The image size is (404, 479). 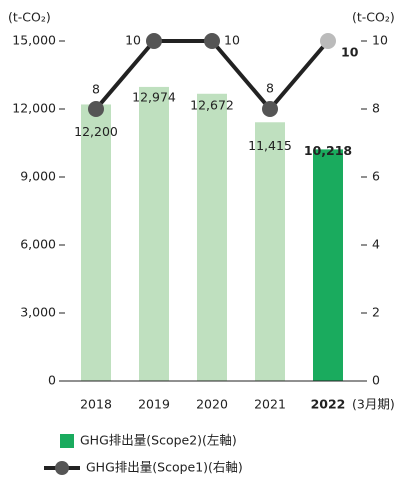 I want to click on y2-axis-label: (t-CO₂), so click(x=373, y=17).